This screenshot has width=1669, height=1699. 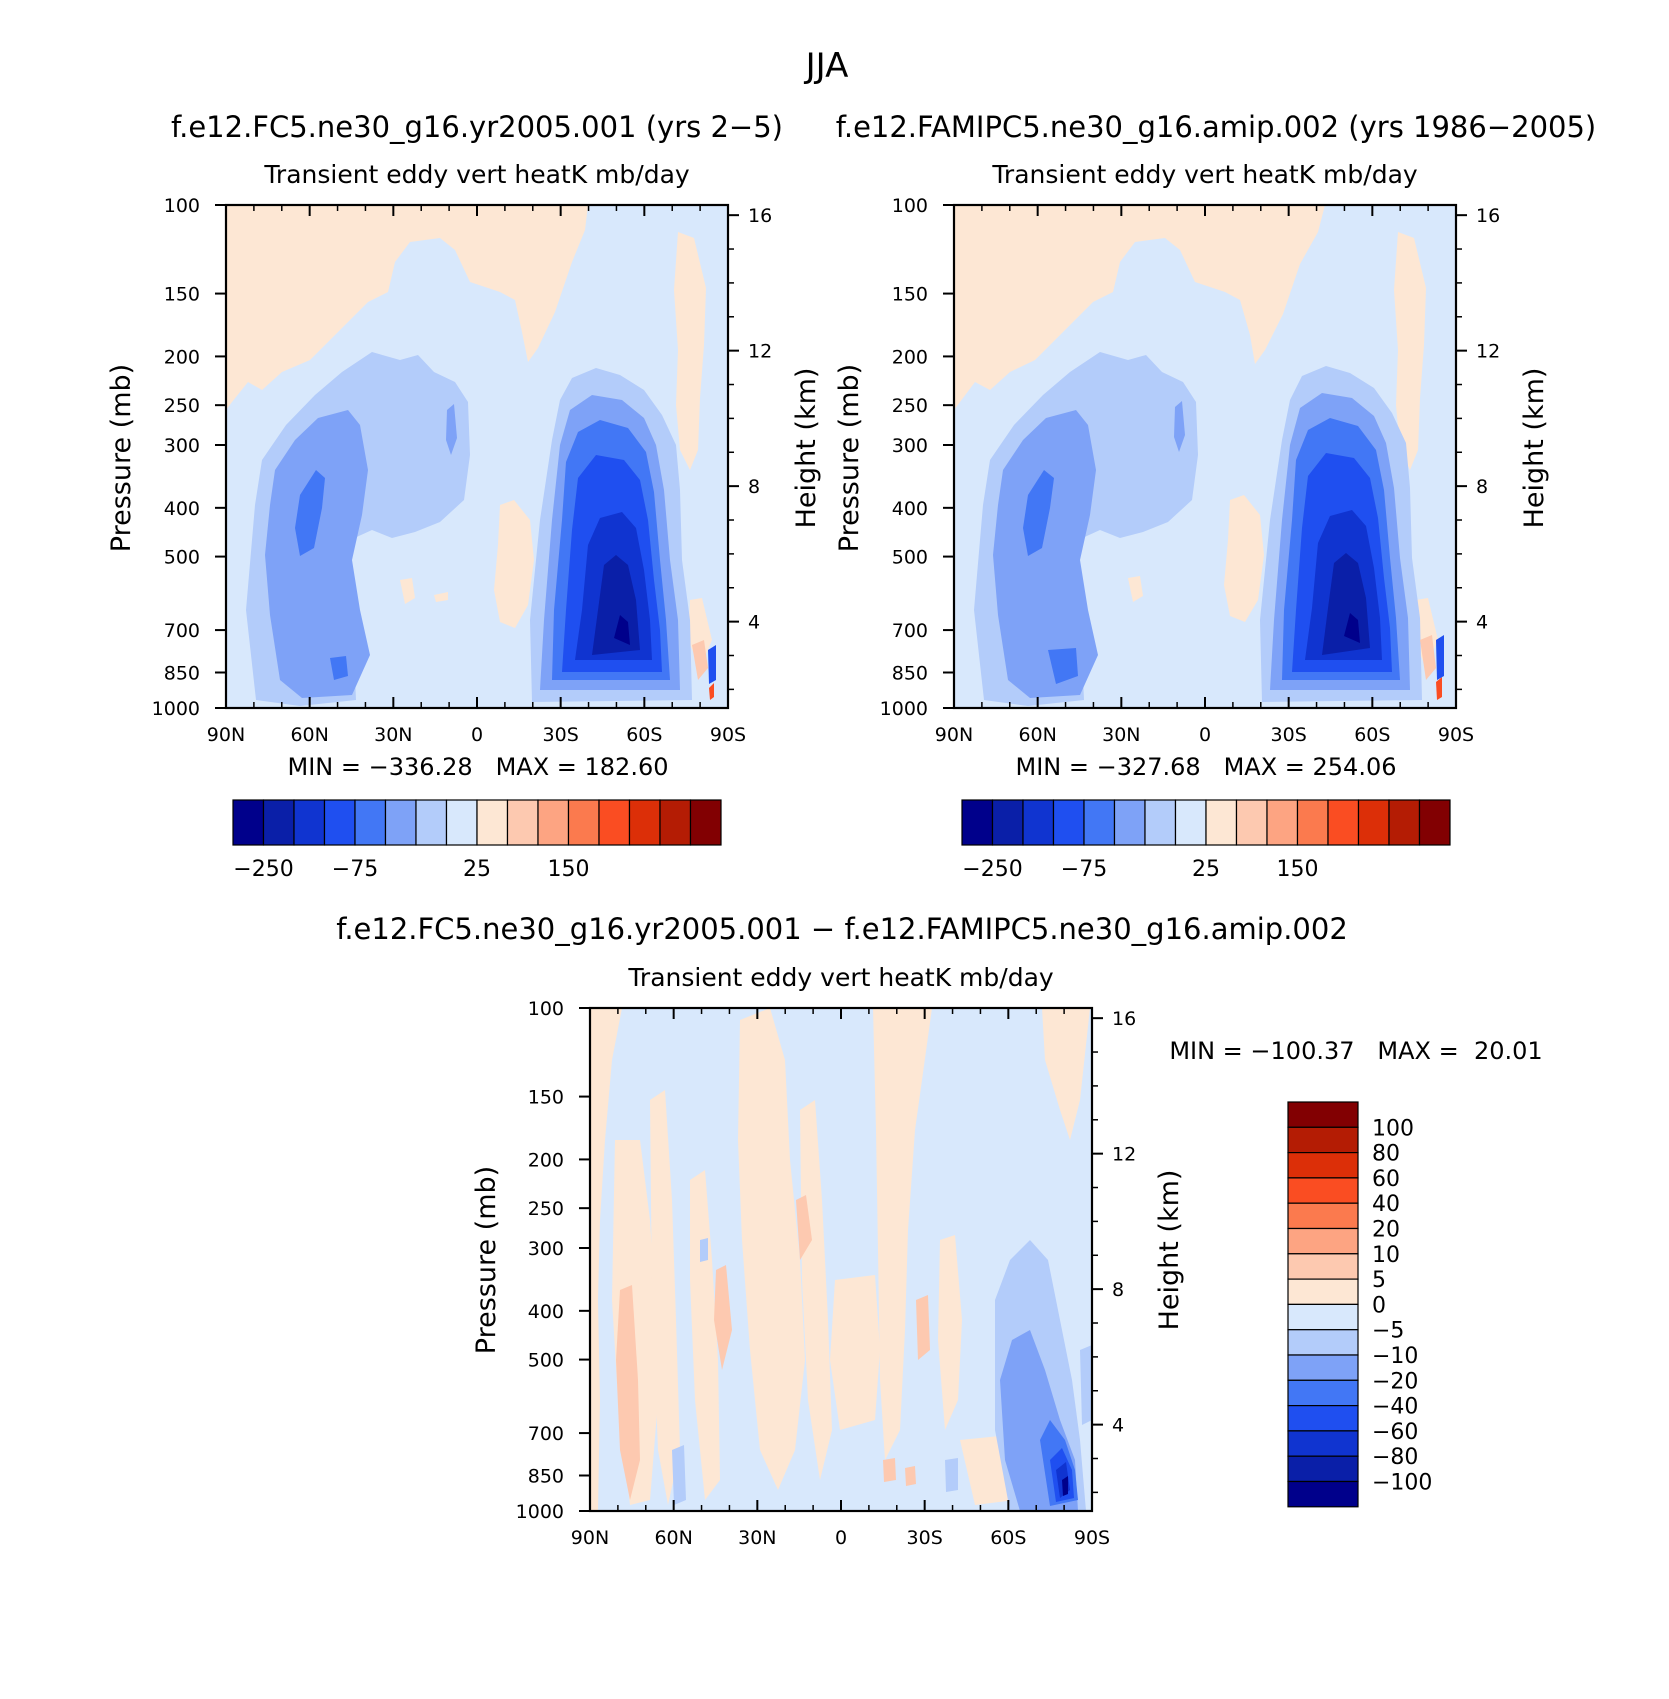 I want to click on neg-region-polar, so click(x=1440, y=657).